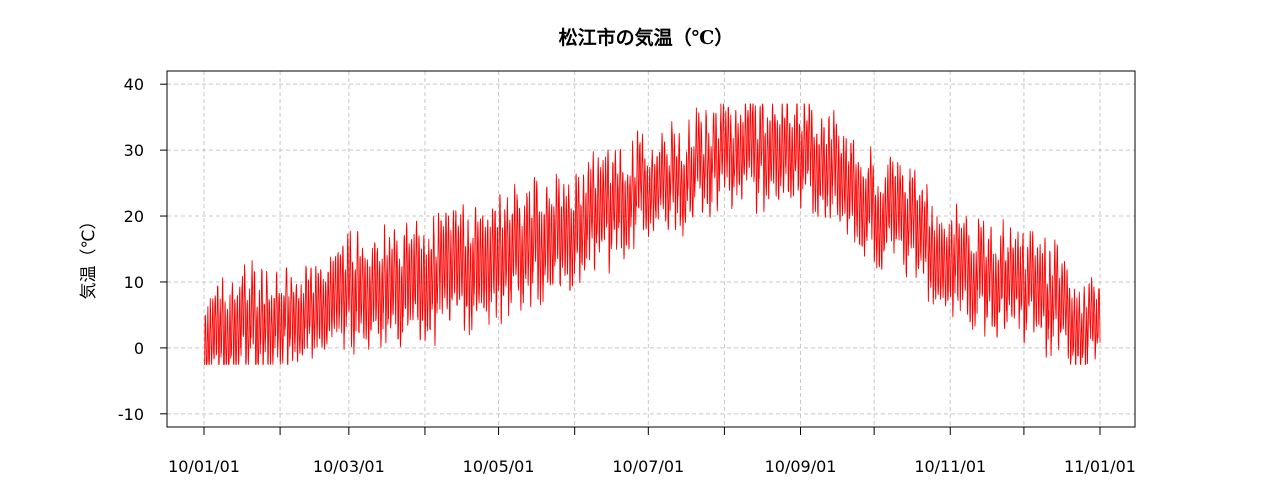 The image size is (1280, 500). Describe the element at coordinates (142, 249) in the screenshot. I see `y-axis: -10 0 10 20 30 40` at that location.